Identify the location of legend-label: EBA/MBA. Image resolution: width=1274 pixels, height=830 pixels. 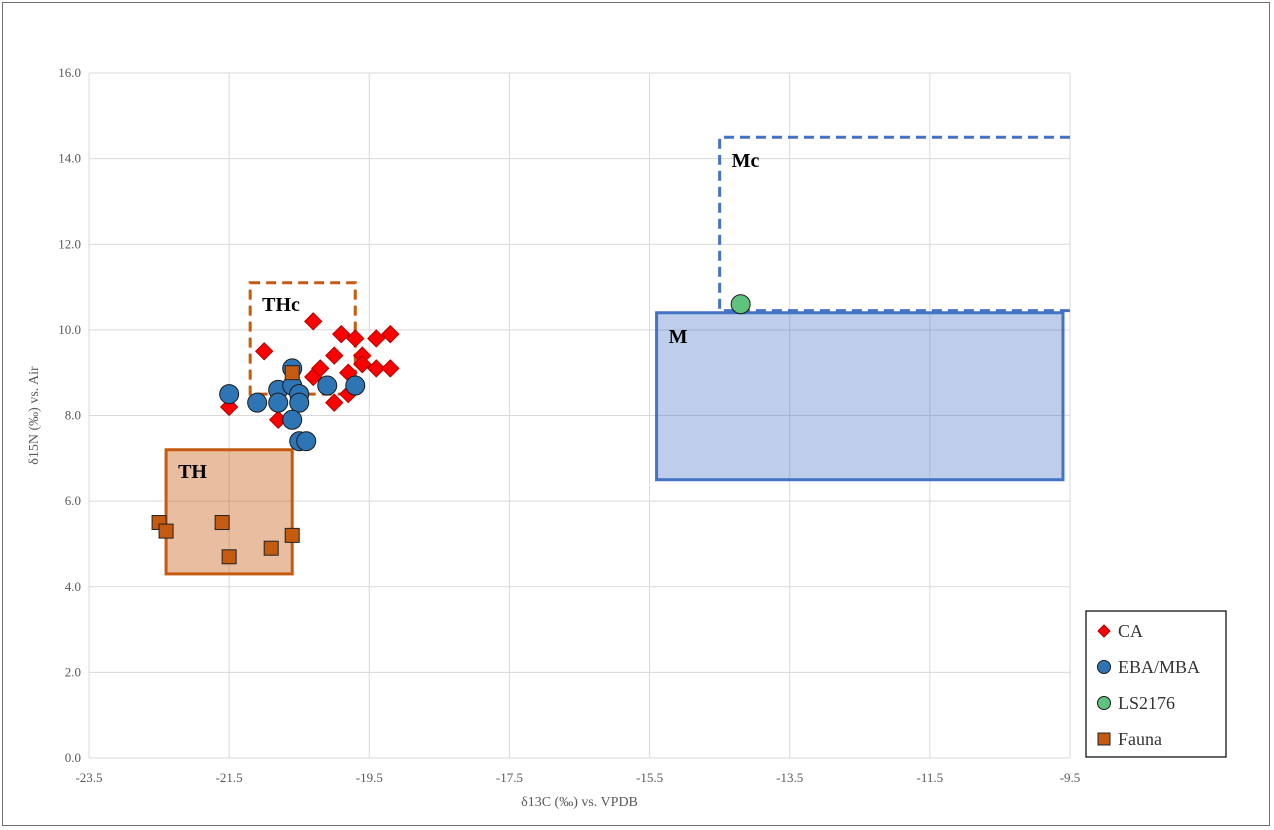
(1159, 667).